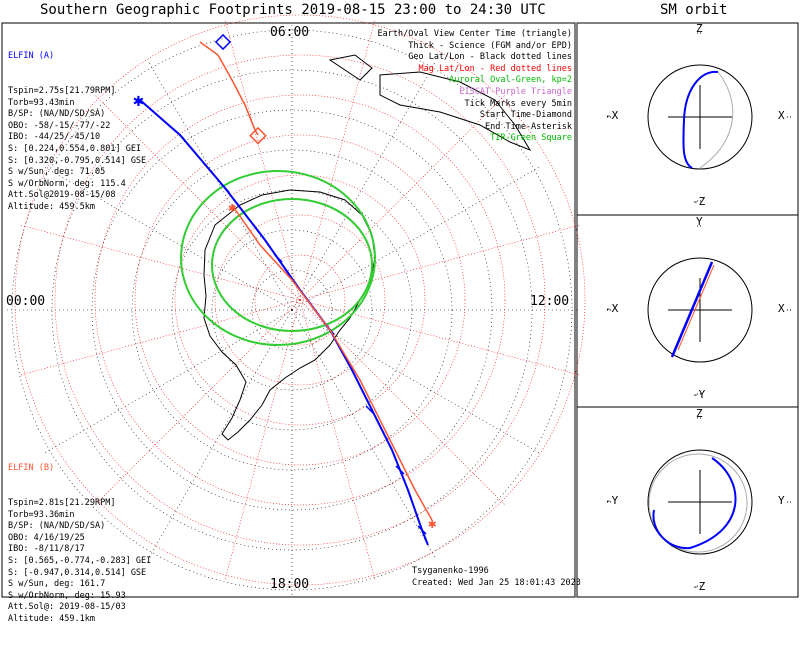  What do you see at coordinates (515, 92) in the screenshot?
I see `legend-entry: EISCAT-Purple Triangle` at bounding box center [515, 92].